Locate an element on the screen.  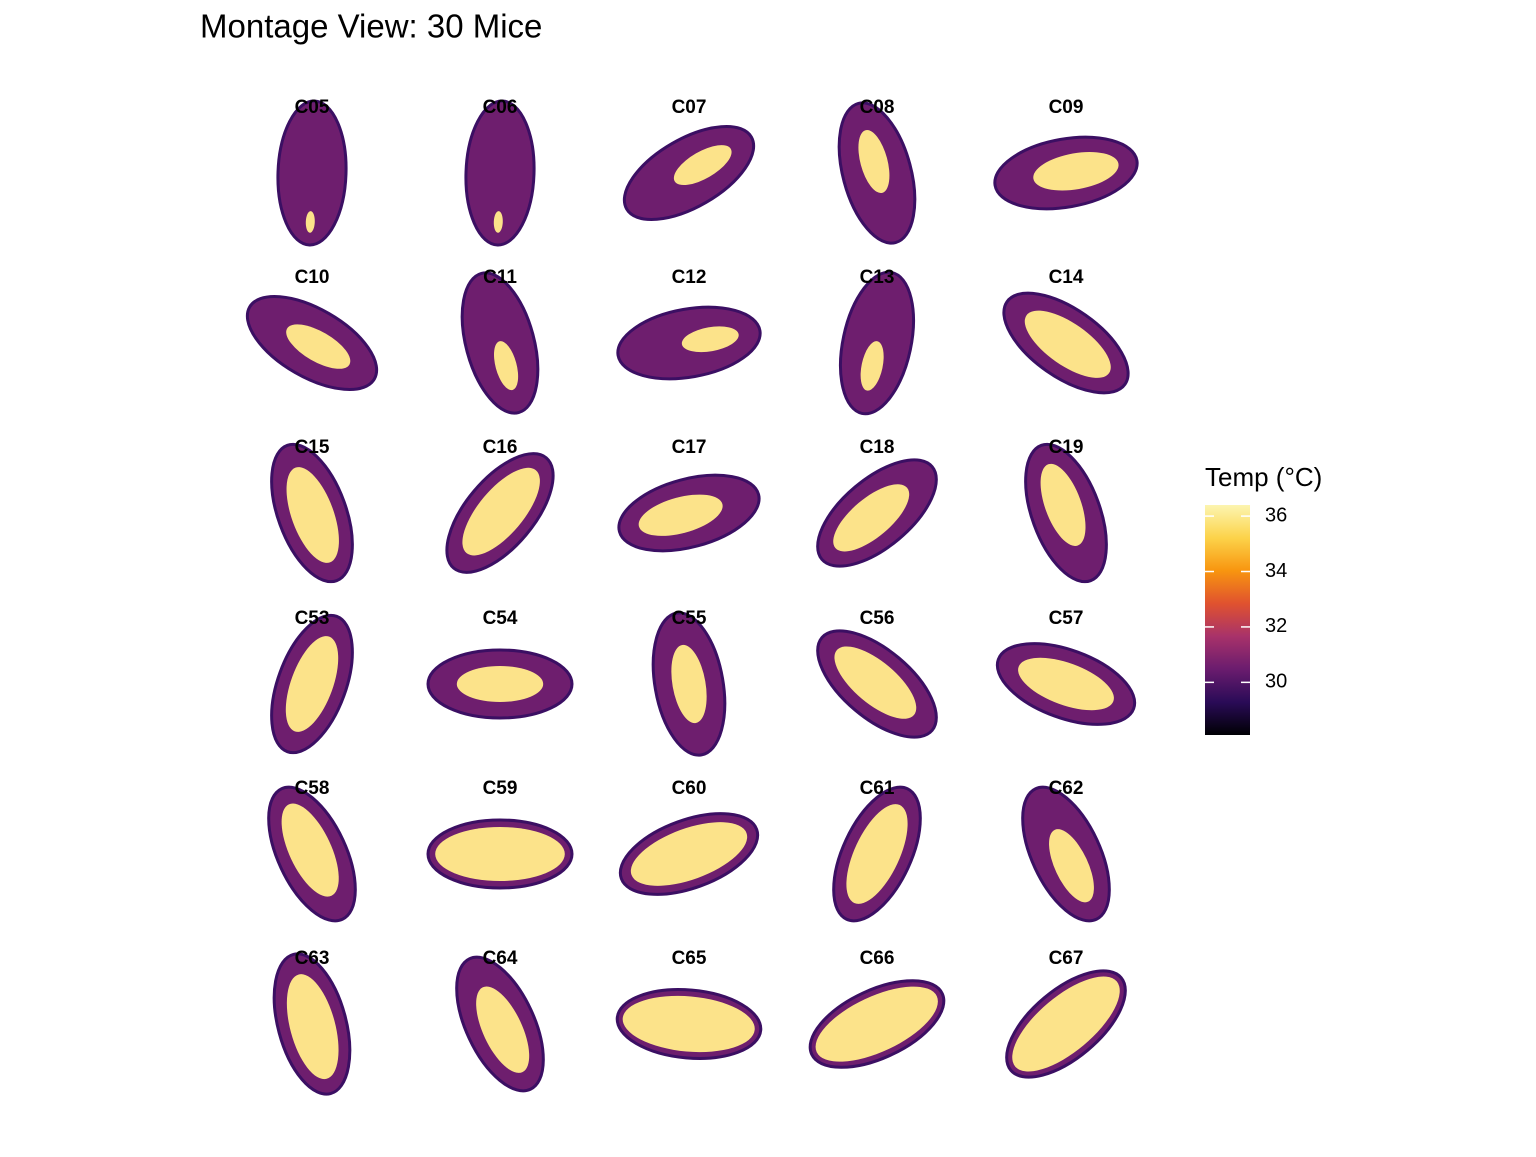
panel-label: C55 is located at coordinates (689, 618).